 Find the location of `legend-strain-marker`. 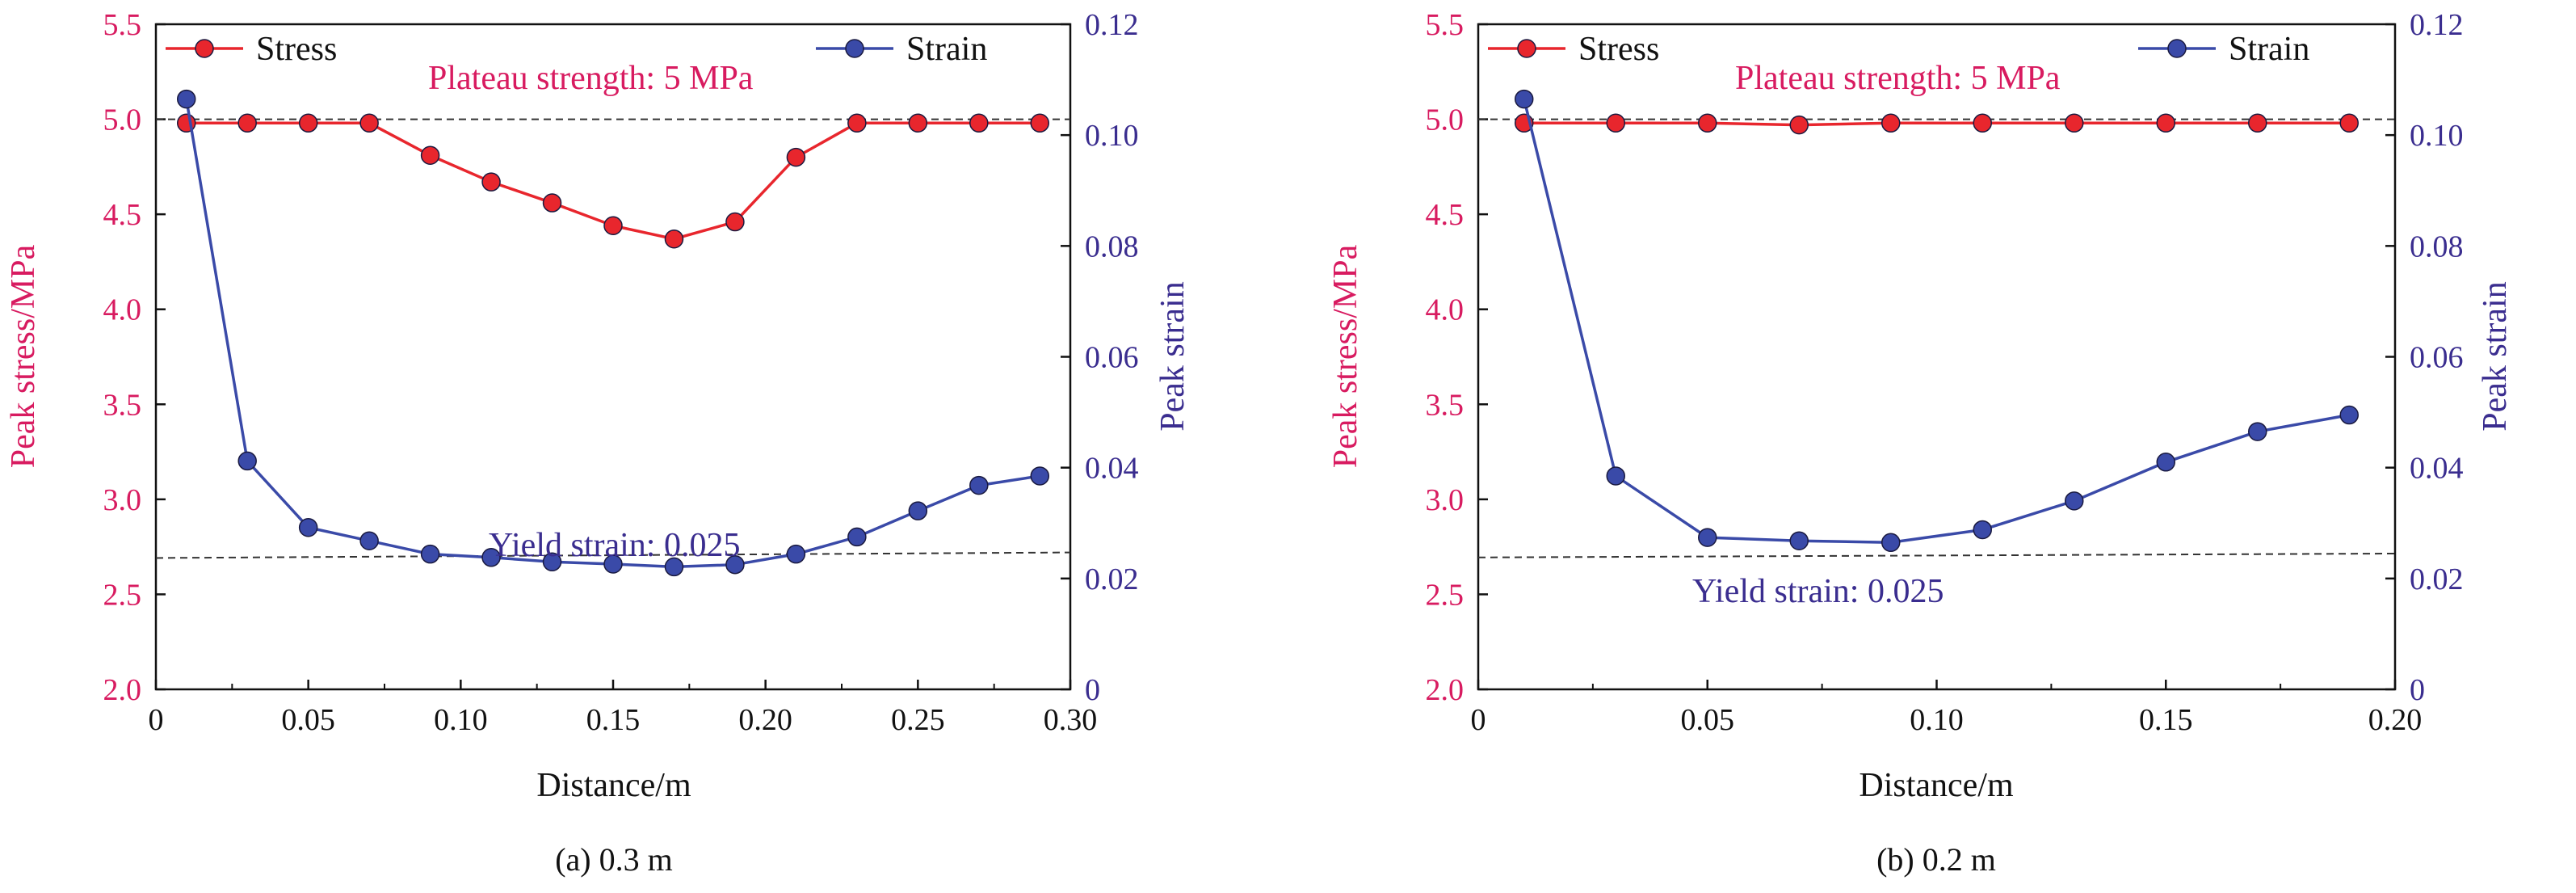

legend-strain-marker is located at coordinates (854, 48).